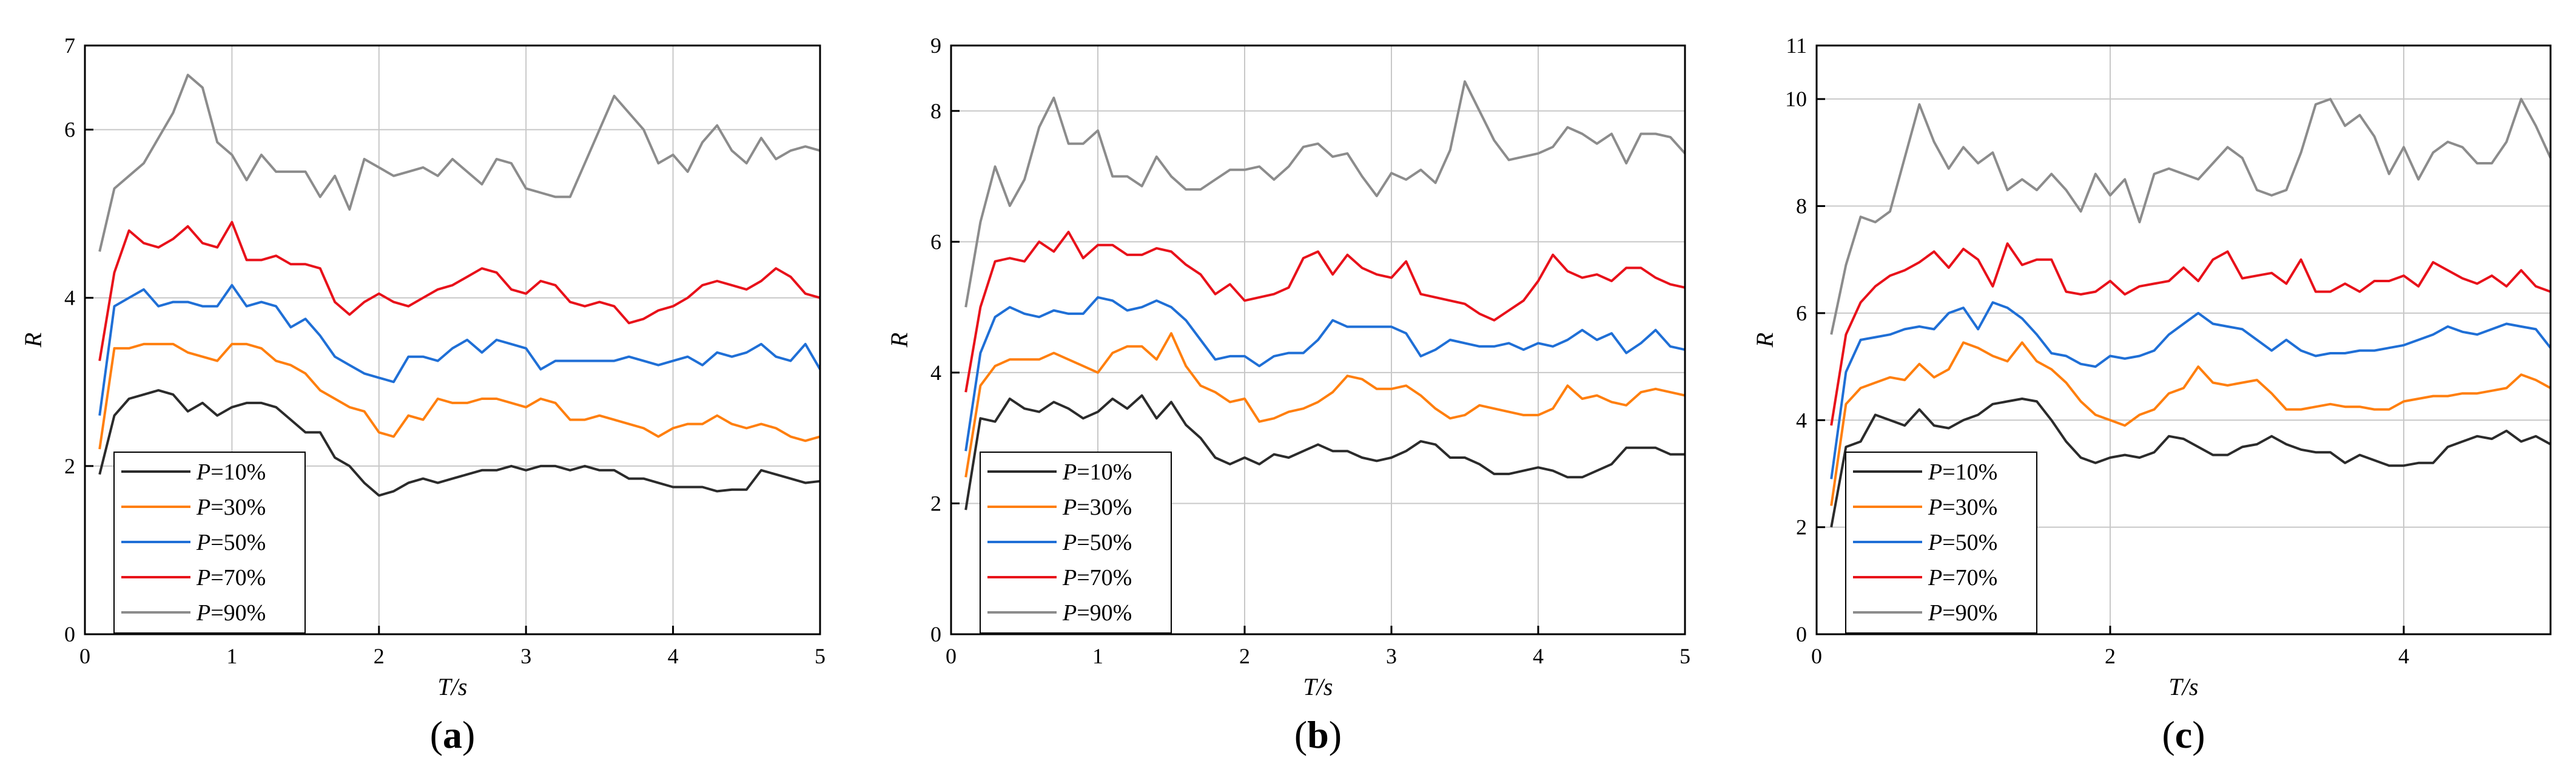  I want to click on y-tick-label: 7, so click(69, 45).